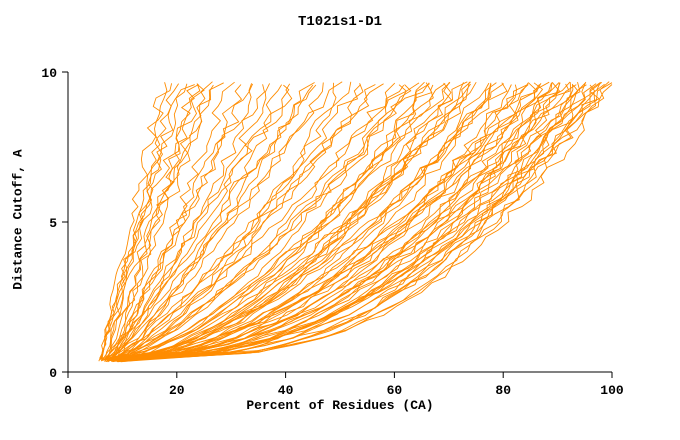 This screenshot has width=680, height=440. Describe the element at coordinates (68, 390) in the screenshot. I see `x-tick-label: 0` at that location.